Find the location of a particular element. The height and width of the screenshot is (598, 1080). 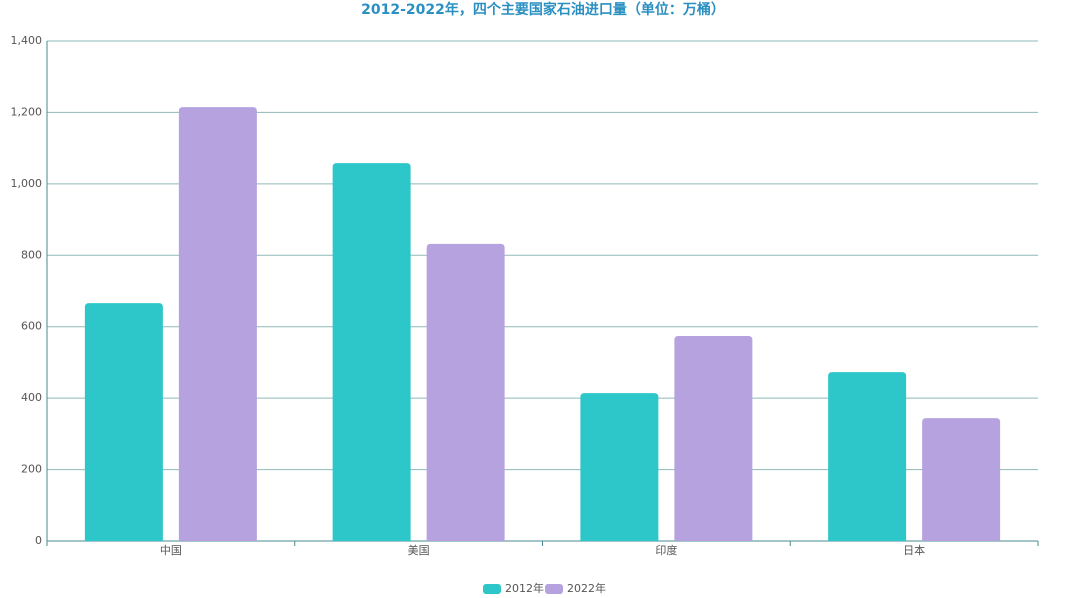

y-tick-label: 200 is located at coordinates (31, 469).